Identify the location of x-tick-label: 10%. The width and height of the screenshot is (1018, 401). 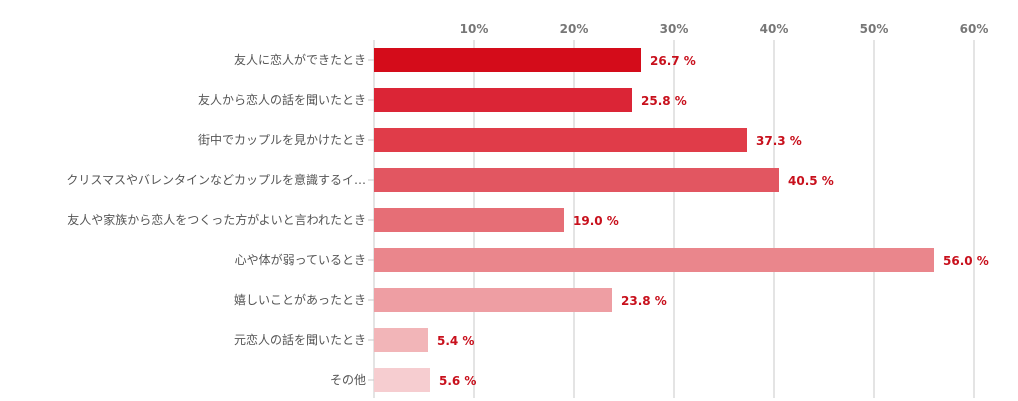
(474, 29).